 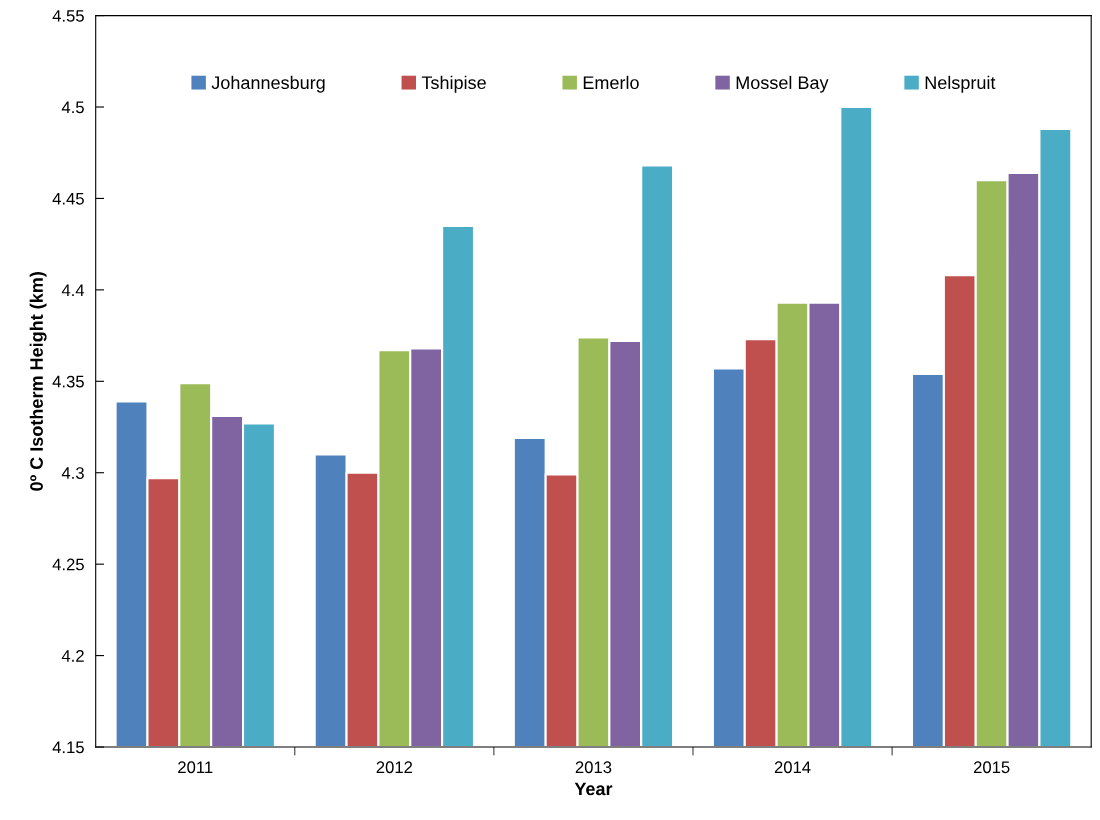 What do you see at coordinates (195, 767) in the screenshot?
I see `x-tick-label: 2011` at bounding box center [195, 767].